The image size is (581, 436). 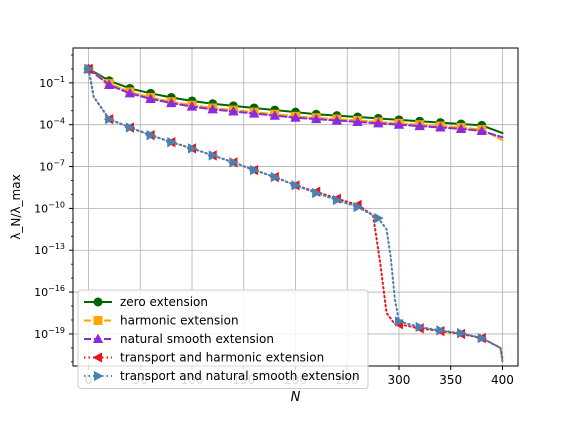 I want to click on legend-entry: transport and harmonic extension, so click(x=204, y=358).